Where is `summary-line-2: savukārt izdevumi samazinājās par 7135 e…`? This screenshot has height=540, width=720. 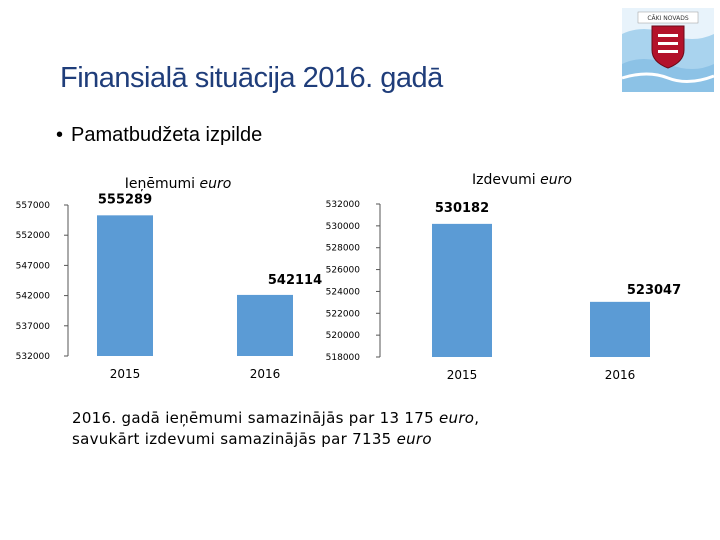
summary-line-2: savukārt izdevumi samazinājās par 7135 e… is located at coordinates (252, 439).